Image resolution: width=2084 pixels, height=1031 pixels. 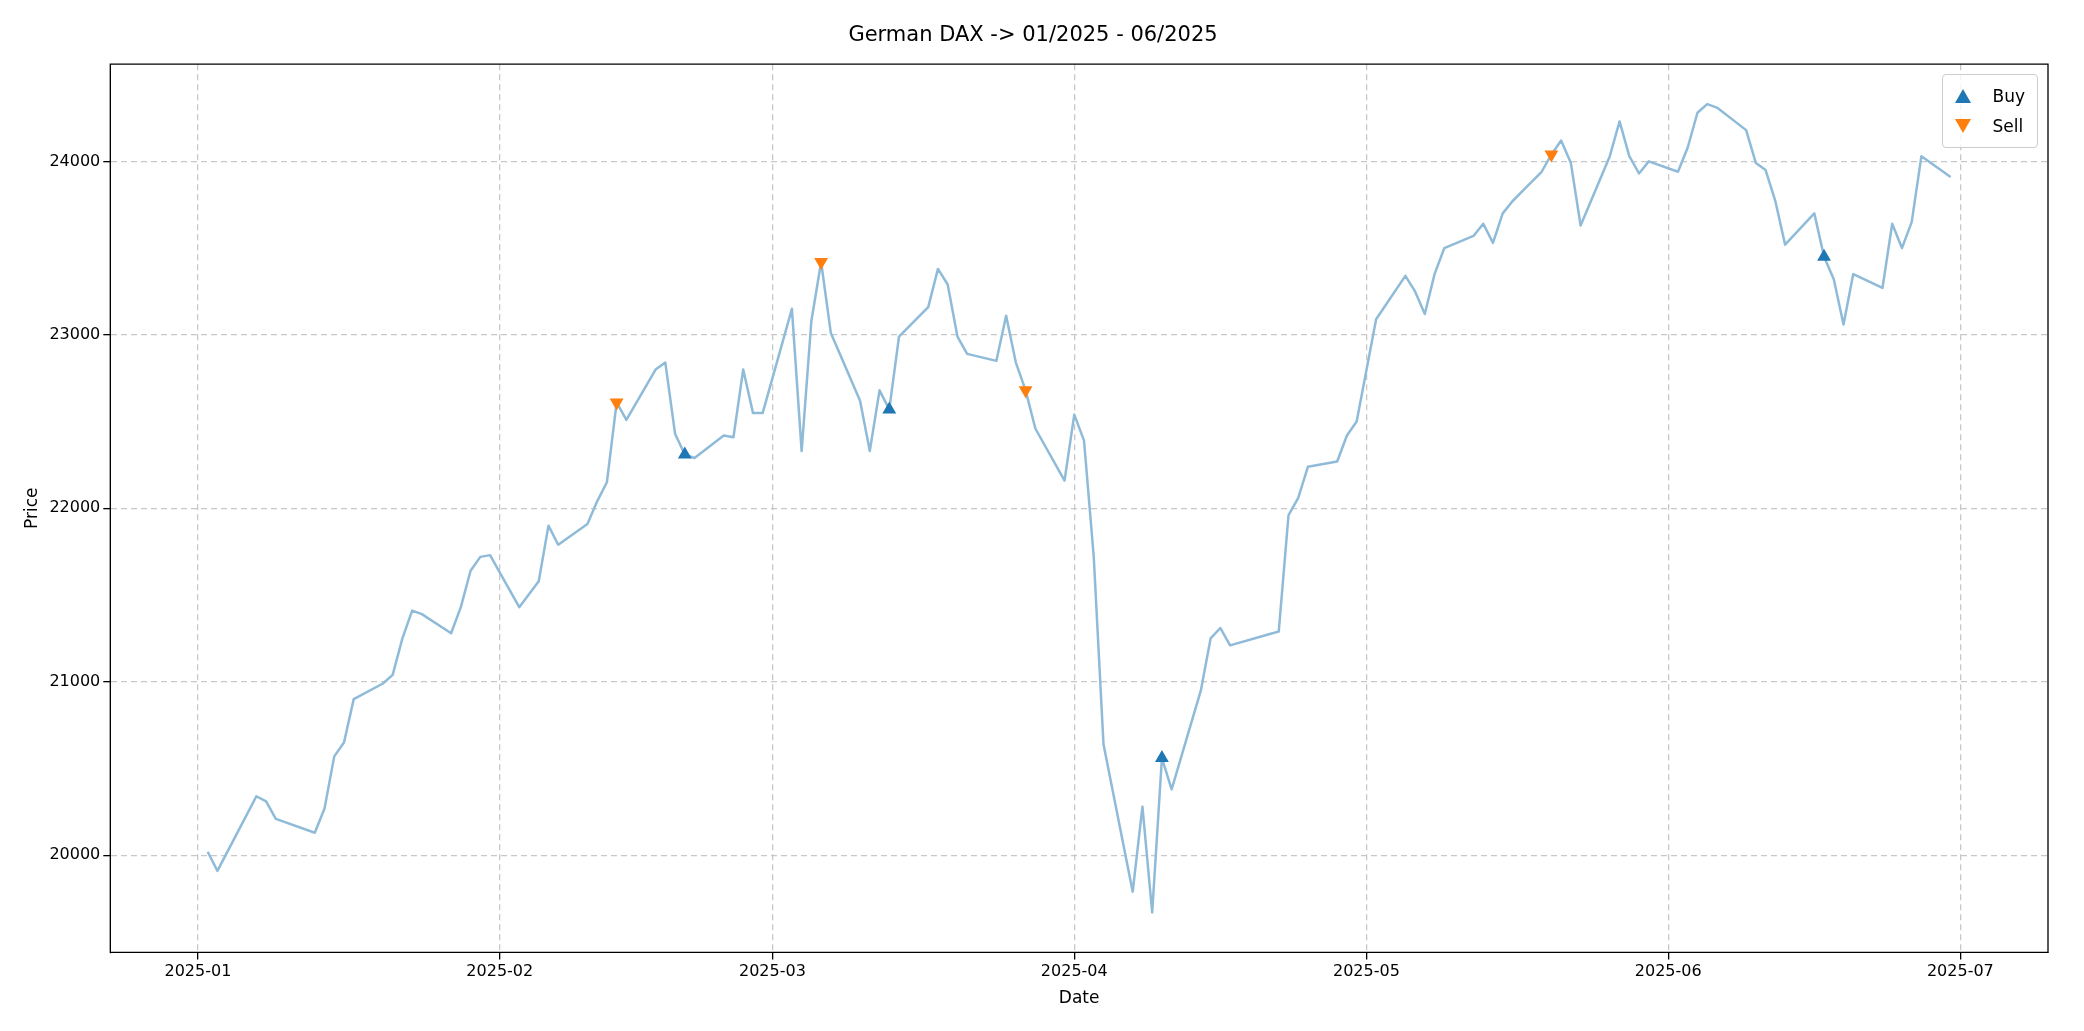 What do you see at coordinates (75, 160) in the screenshot?
I see `y-tick-label: 24000` at bounding box center [75, 160].